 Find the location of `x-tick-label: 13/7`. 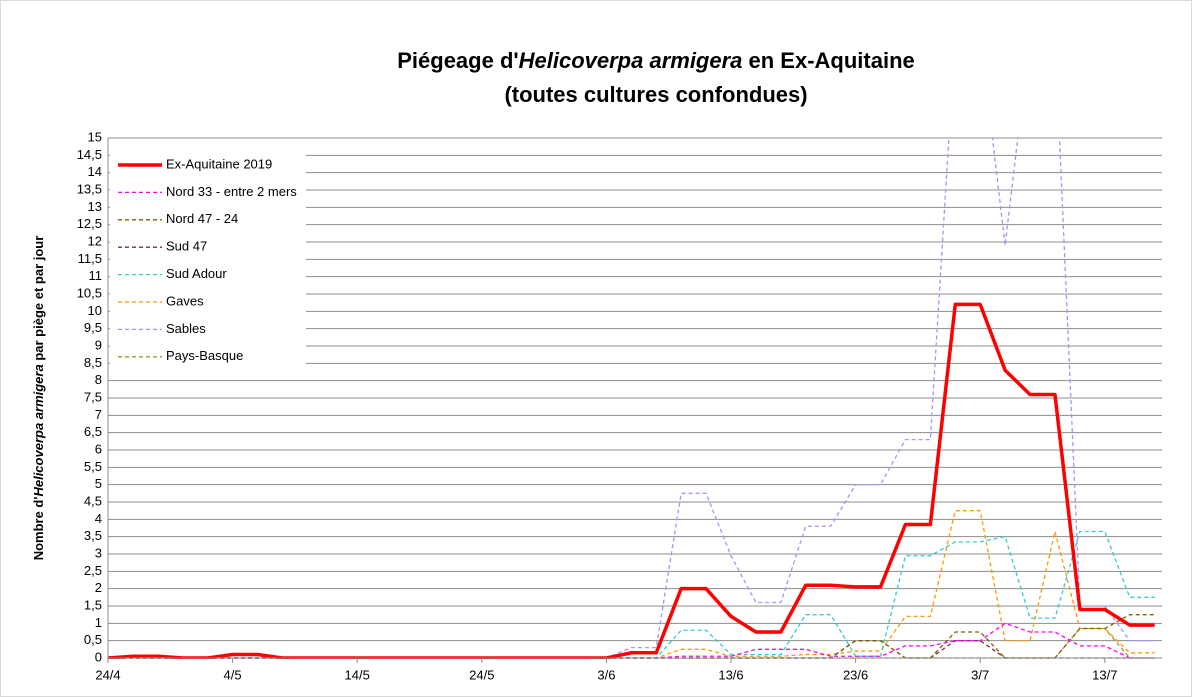

x-tick-label: 13/7 is located at coordinates (1104, 674).